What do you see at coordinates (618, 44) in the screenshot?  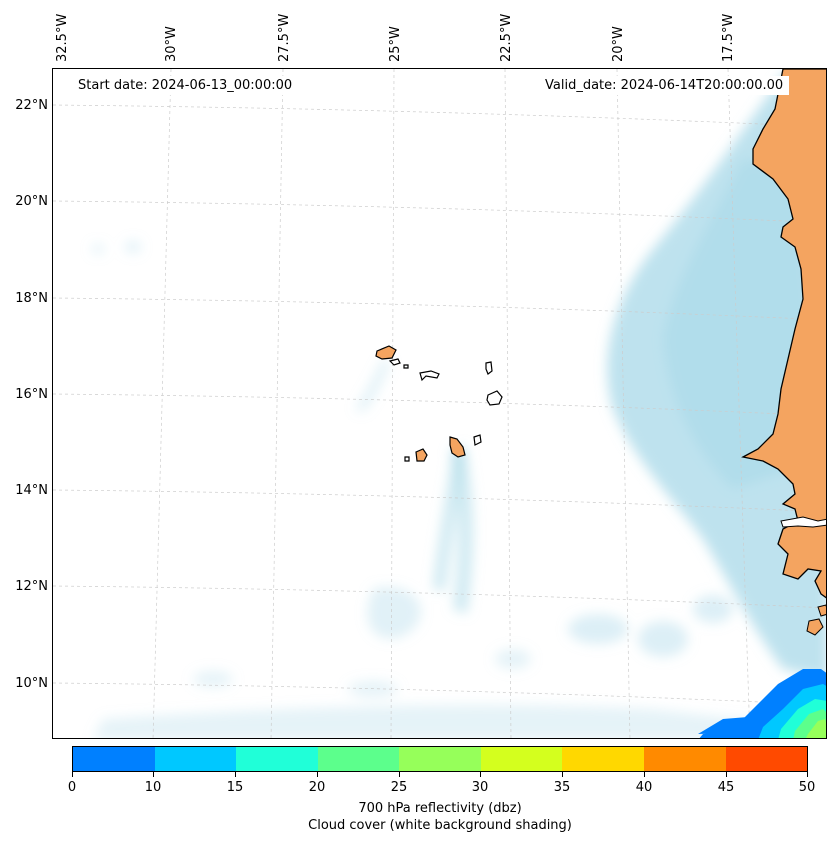 I see `lon-label-20: 20°W` at bounding box center [618, 44].